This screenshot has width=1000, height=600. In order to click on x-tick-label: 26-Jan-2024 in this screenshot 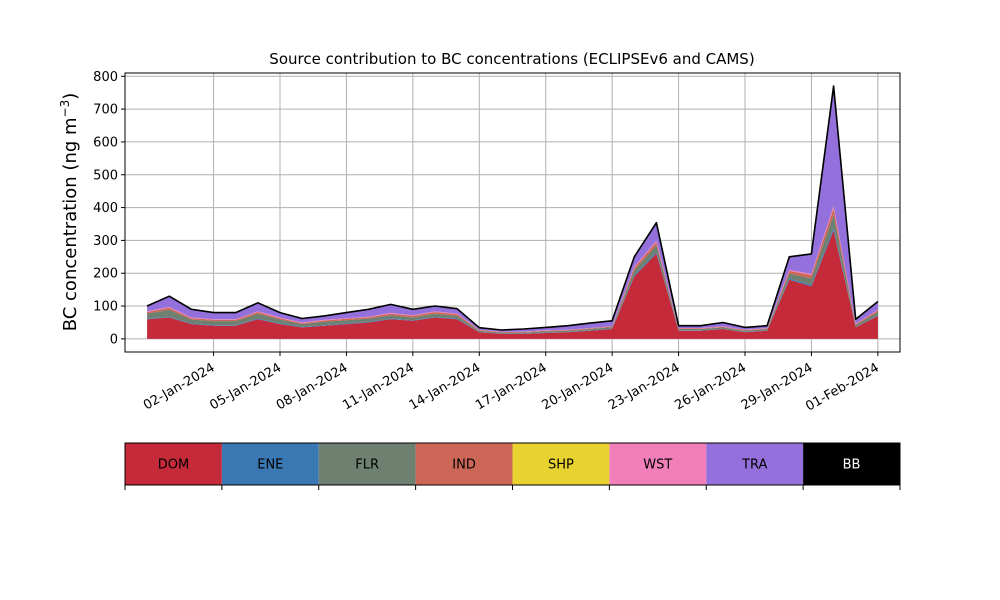, I will do `click(710, 386)`.